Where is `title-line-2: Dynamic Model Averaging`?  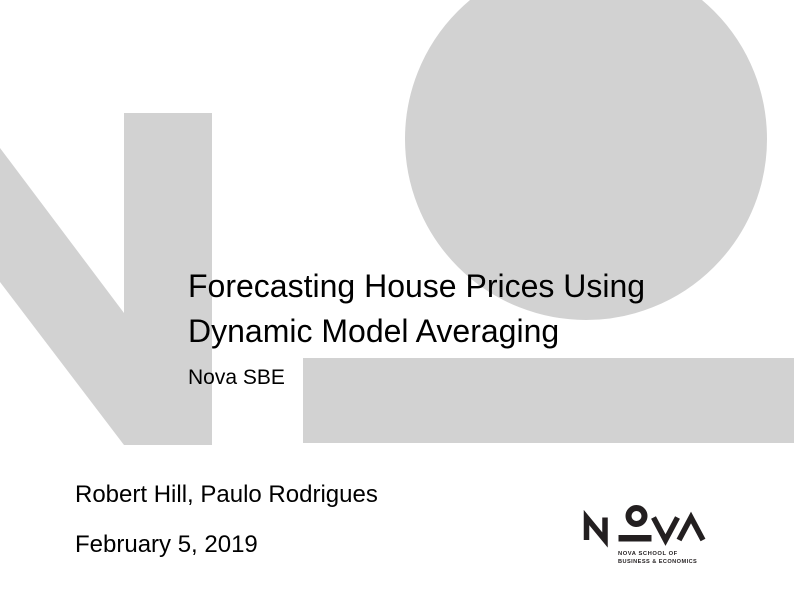
title-line-2: Dynamic Model Averaging is located at coordinates (374, 331).